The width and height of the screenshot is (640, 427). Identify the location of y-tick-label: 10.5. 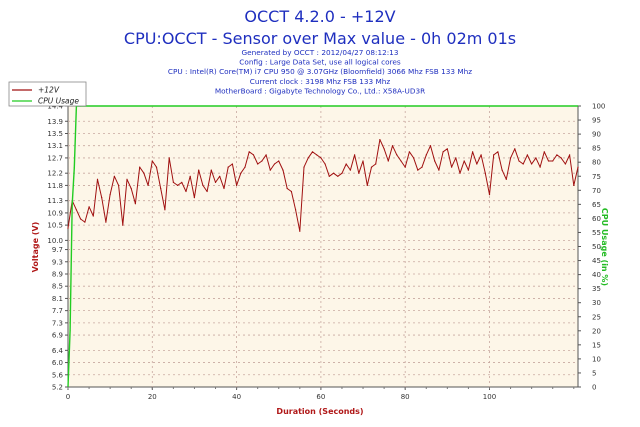
(55, 226).